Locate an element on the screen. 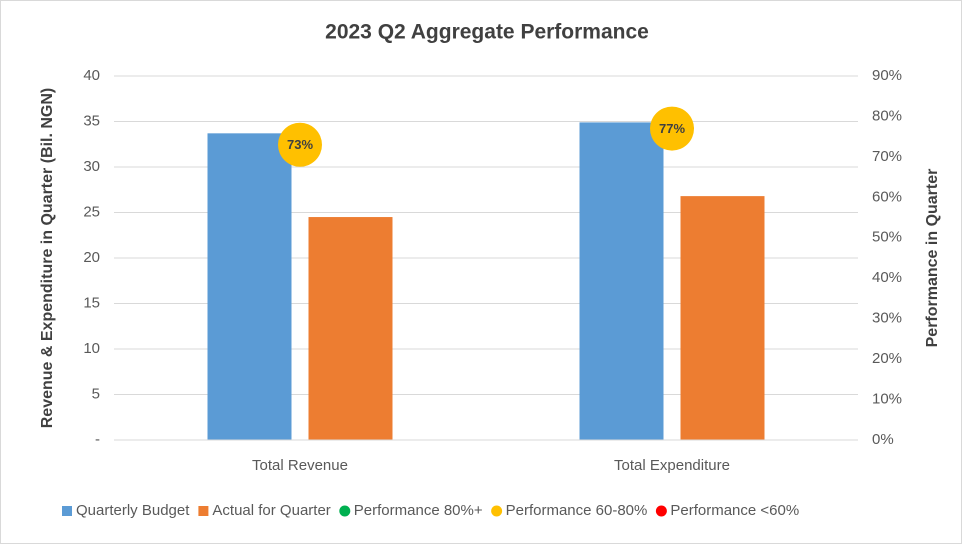 This screenshot has height=545, width=963. legend-label: Performance <60% is located at coordinates (734, 510).